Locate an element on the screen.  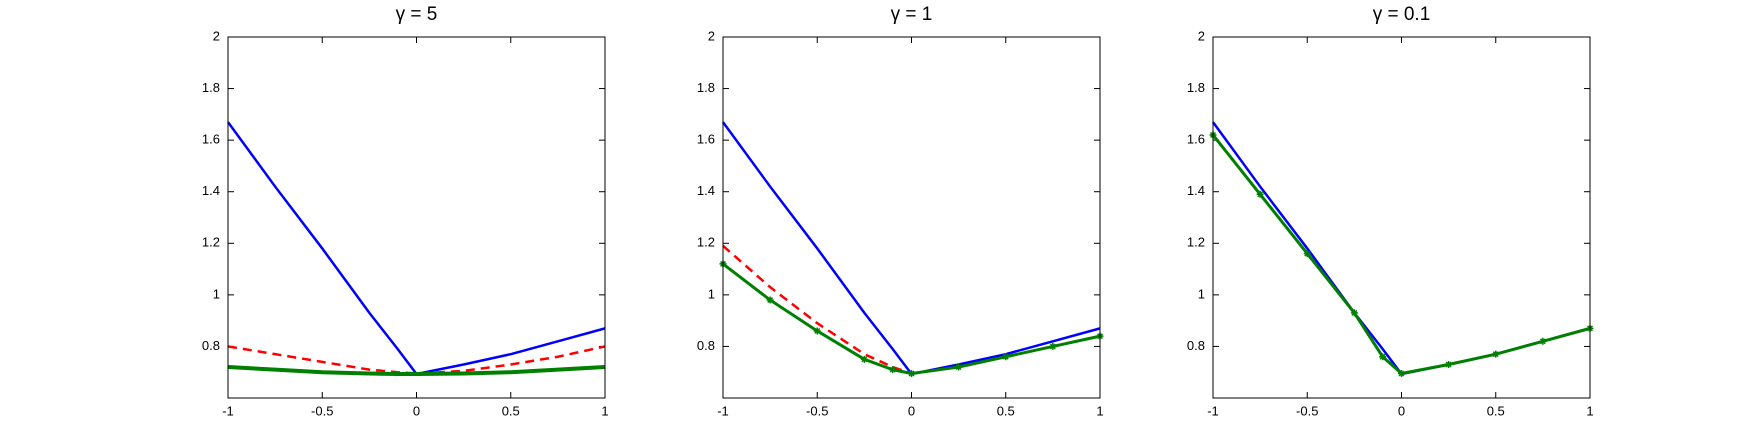
chart-title: γ = 0.1 is located at coordinates (1402, 14).